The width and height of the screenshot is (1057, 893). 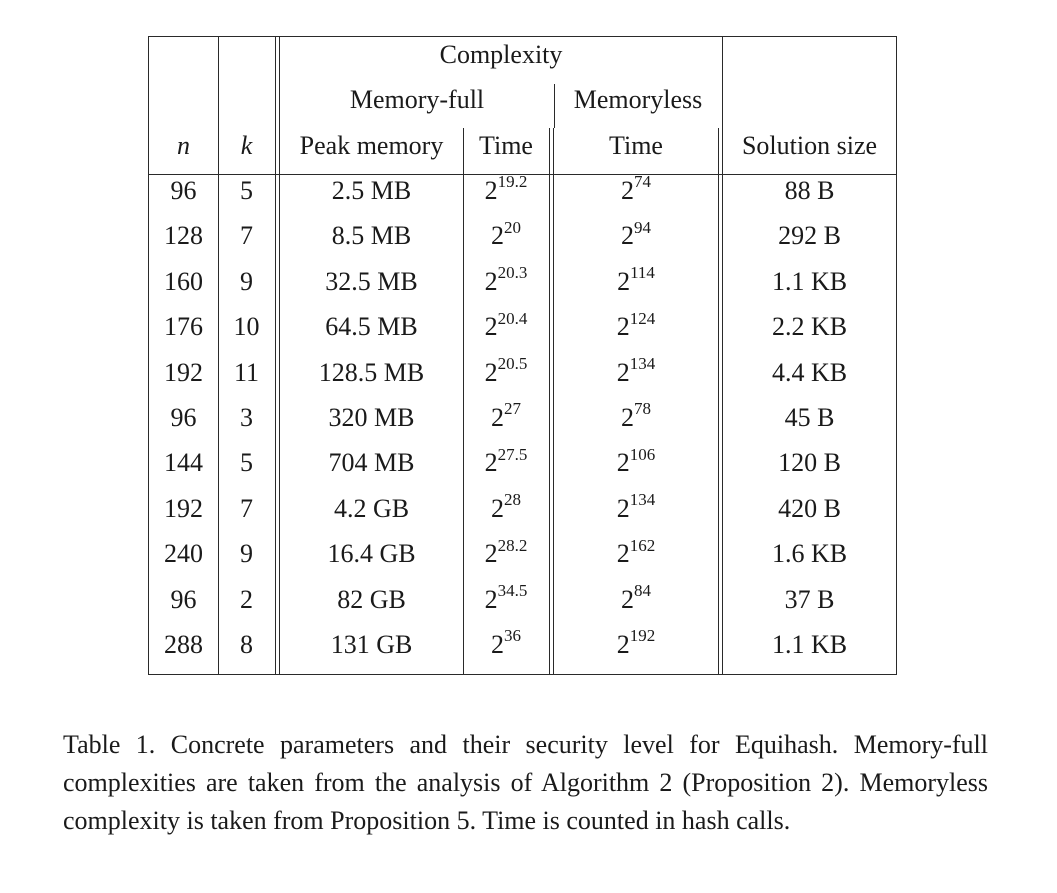 I want to click on cell-k: 11, so click(x=246, y=372).